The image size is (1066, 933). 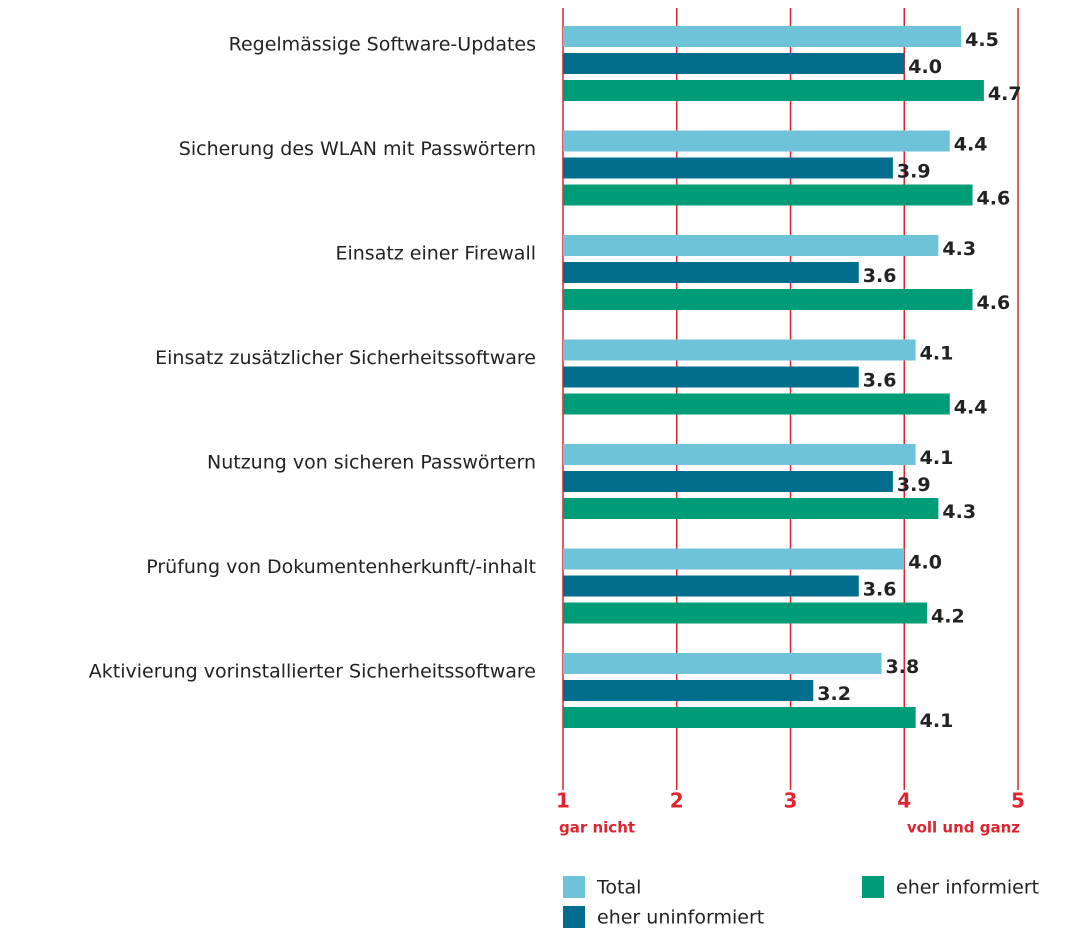 I want to click on category-label: Sicherung des WLAN mit Passwörtern, so click(x=357, y=149).